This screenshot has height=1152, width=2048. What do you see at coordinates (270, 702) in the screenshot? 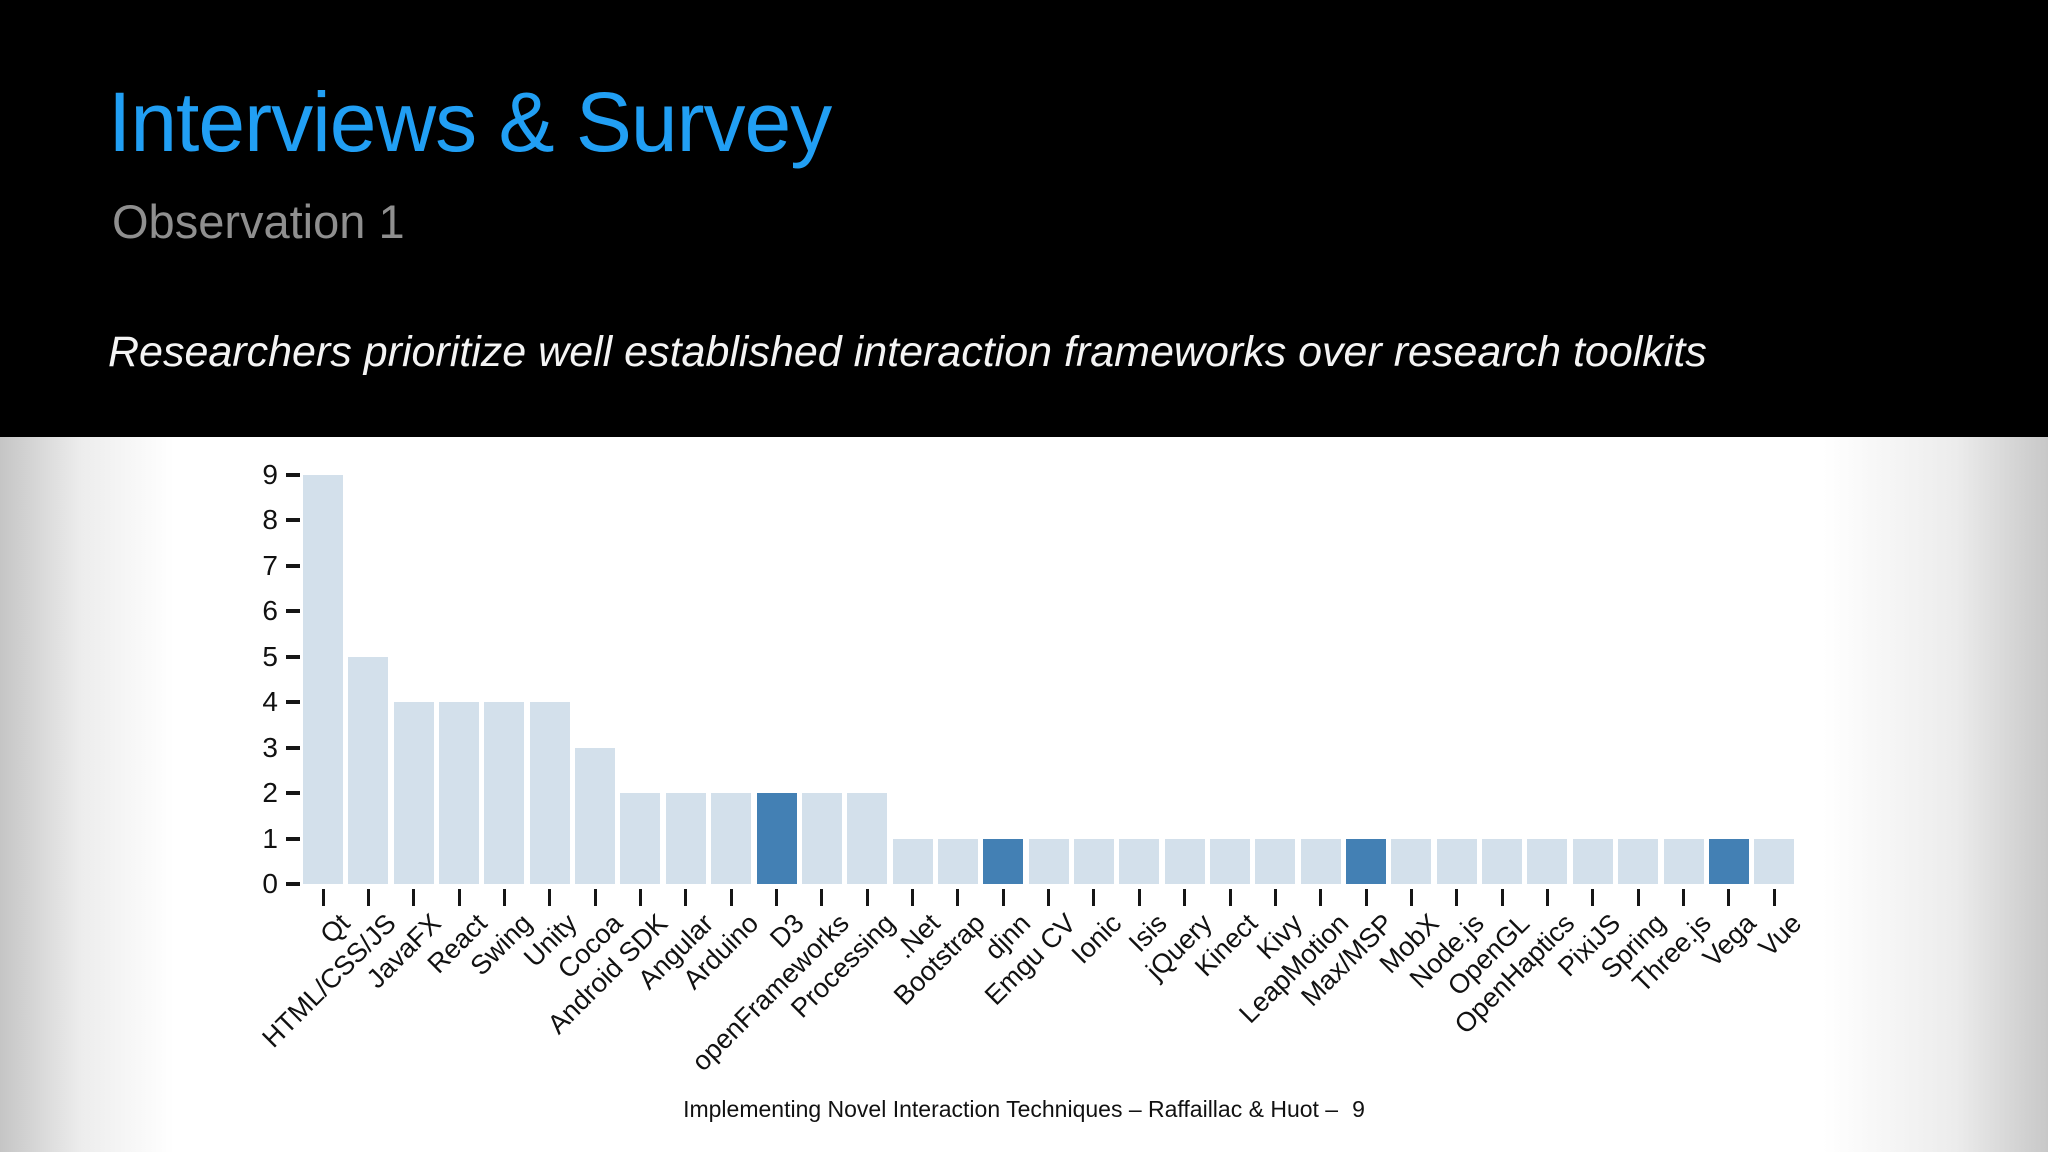
I see `y-tick-label: 4` at bounding box center [270, 702].